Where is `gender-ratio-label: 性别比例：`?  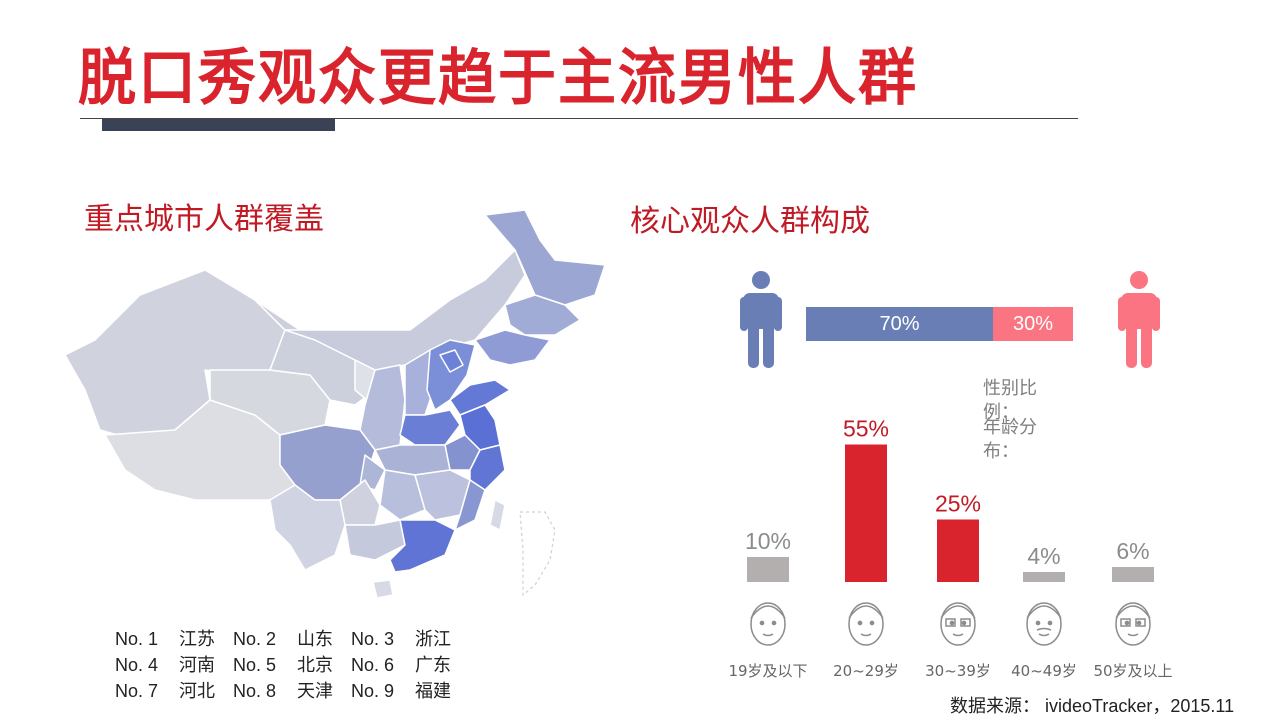
gender-ratio-label: 性别比例： is located at coordinates (1010, 400).